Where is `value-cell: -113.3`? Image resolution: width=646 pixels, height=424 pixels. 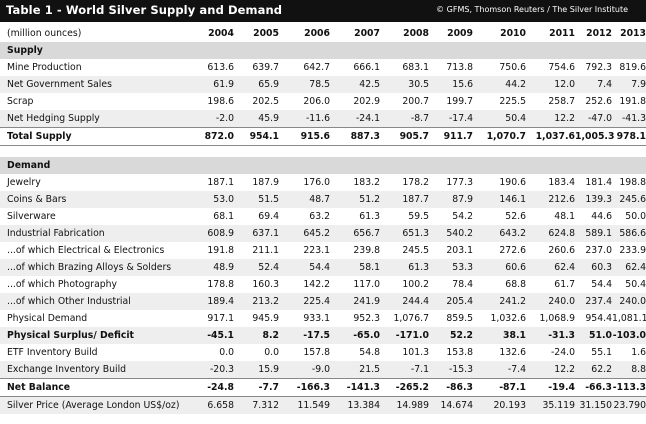 value-cell: -113.3 is located at coordinates (629, 387).